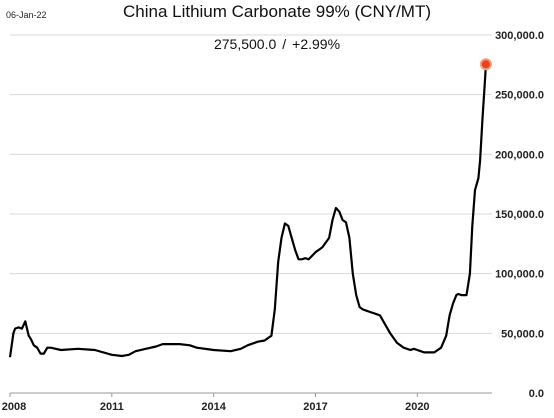 This screenshot has height=418, width=554. Describe the element at coordinates (519, 96) in the screenshot. I see `y-tick-label: 250,000.0` at that location.